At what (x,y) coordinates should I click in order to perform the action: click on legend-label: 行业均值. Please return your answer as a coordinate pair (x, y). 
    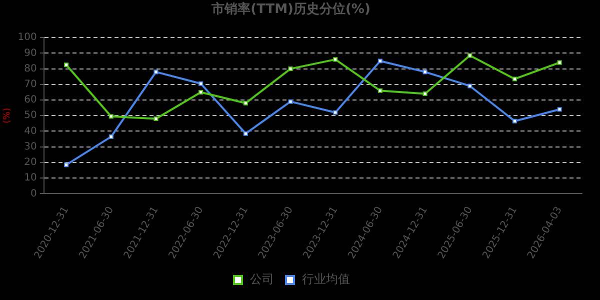
    Looking at the image, I should click on (326, 279).